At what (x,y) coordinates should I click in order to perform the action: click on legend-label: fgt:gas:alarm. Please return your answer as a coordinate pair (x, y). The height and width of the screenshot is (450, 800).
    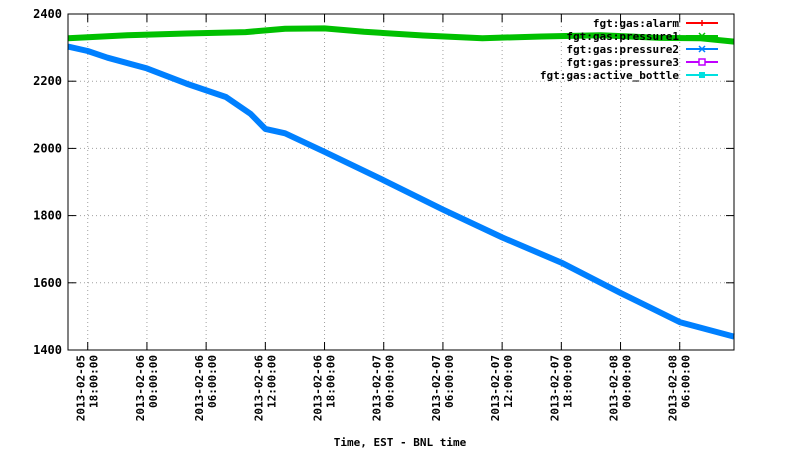
    Looking at the image, I should click on (636, 23).